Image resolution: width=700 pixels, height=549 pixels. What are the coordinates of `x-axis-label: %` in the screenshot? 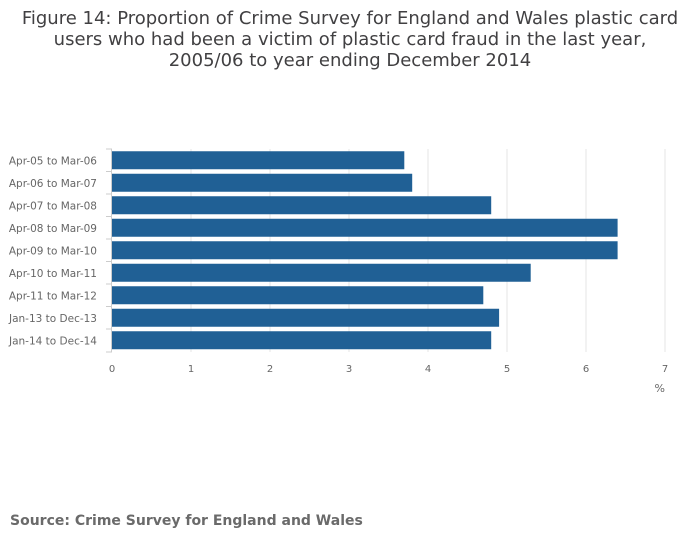 It's located at (660, 388).